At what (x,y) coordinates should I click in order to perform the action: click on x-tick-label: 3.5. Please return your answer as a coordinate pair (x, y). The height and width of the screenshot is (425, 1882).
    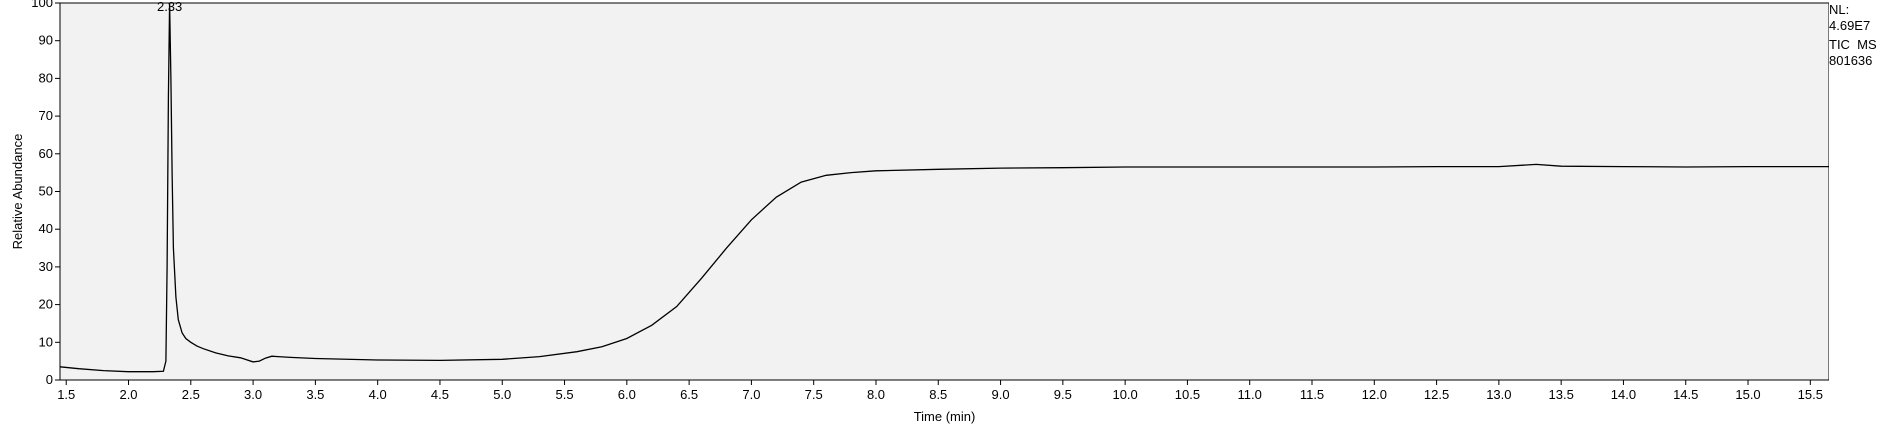
    Looking at the image, I should click on (315, 394).